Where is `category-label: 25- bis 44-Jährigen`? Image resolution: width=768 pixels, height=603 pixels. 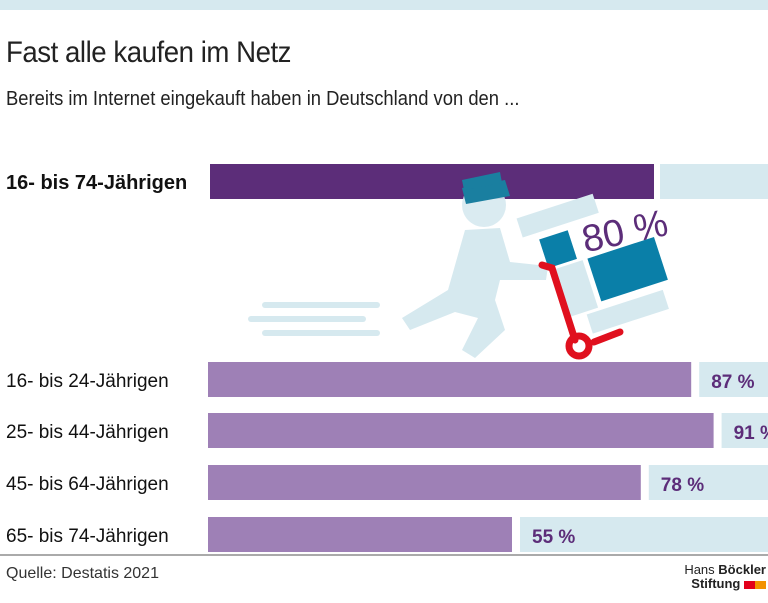
category-label: 25- bis 44-Jährigen is located at coordinates (87, 432).